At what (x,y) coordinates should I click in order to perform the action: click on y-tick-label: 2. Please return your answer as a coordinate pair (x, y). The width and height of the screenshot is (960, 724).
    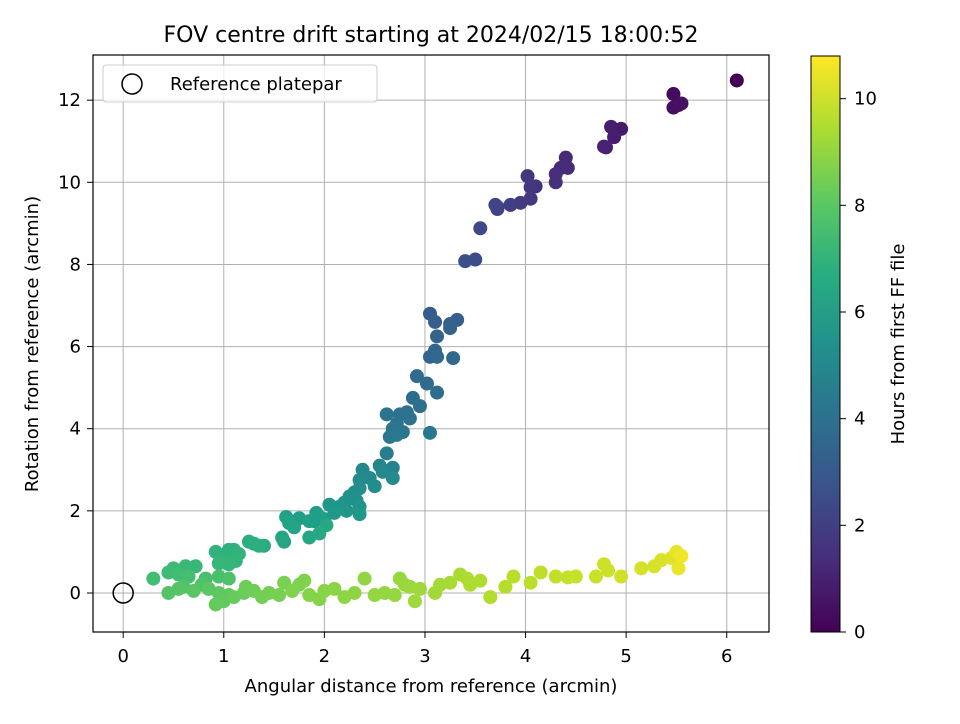
    Looking at the image, I should click on (75, 511).